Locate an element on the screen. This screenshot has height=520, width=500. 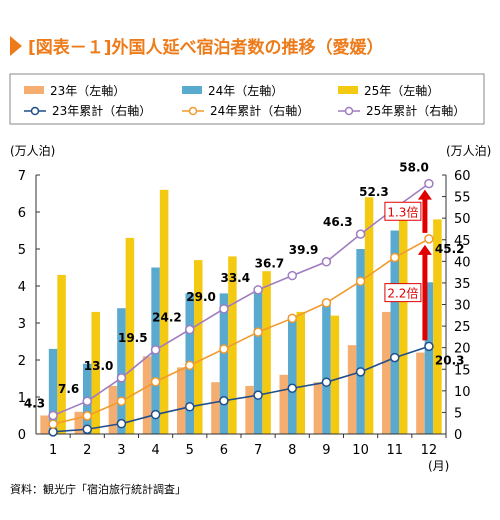
data-label-2-8: 39.9 is located at coordinates (304, 250).